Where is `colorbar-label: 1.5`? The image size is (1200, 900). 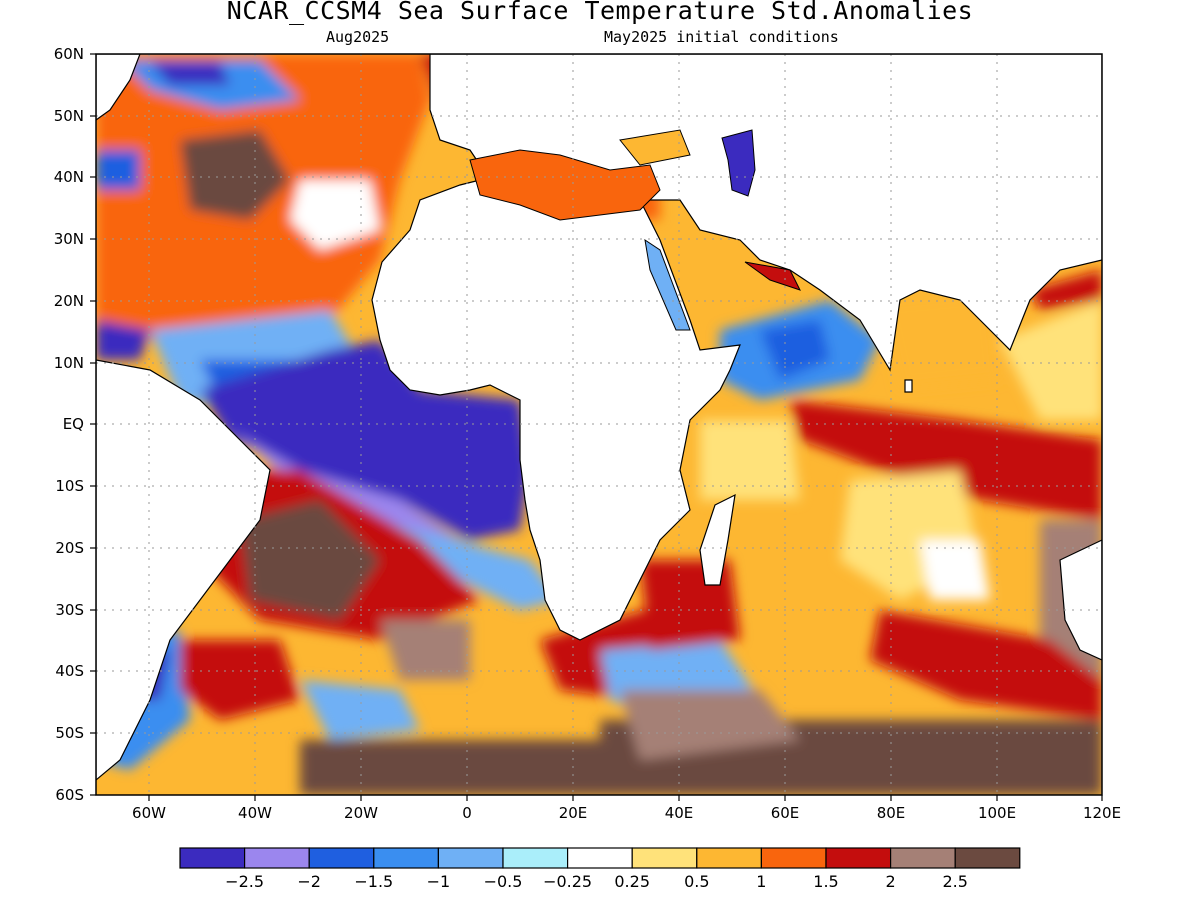
colorbar-label: 1.5 is located at coordinates (826, 881).